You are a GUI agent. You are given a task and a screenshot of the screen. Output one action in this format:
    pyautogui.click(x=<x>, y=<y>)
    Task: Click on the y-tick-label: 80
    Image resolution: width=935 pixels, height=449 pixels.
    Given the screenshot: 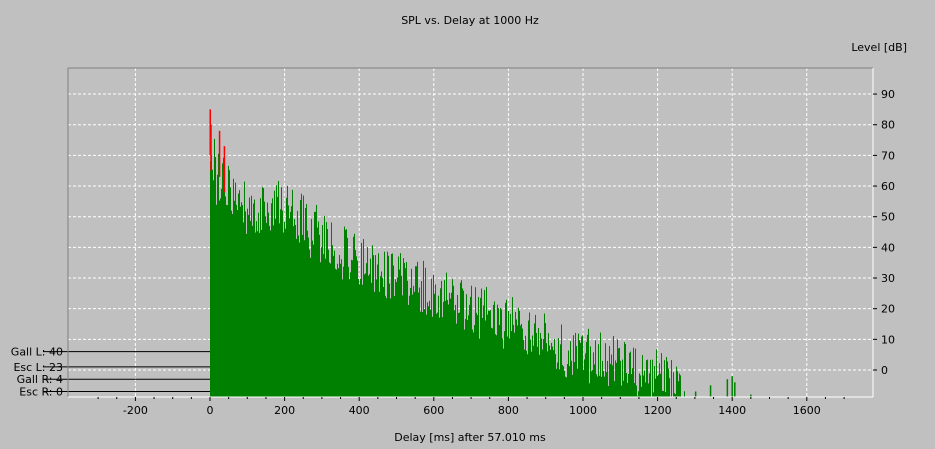 What is the action you would take?
    pyautogui.click(x=888, y=125)
    